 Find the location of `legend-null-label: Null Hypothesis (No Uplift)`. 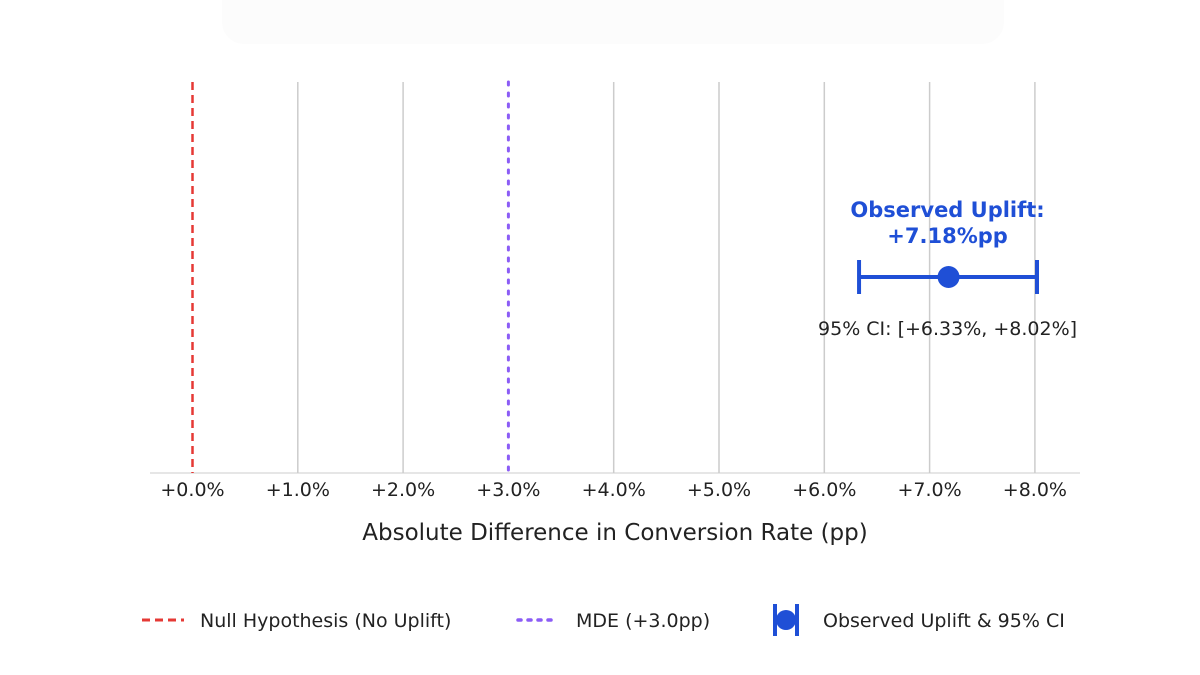

legend-null-label: Null Hypothesis (No Uplift) is located at coordinates (325, 621).